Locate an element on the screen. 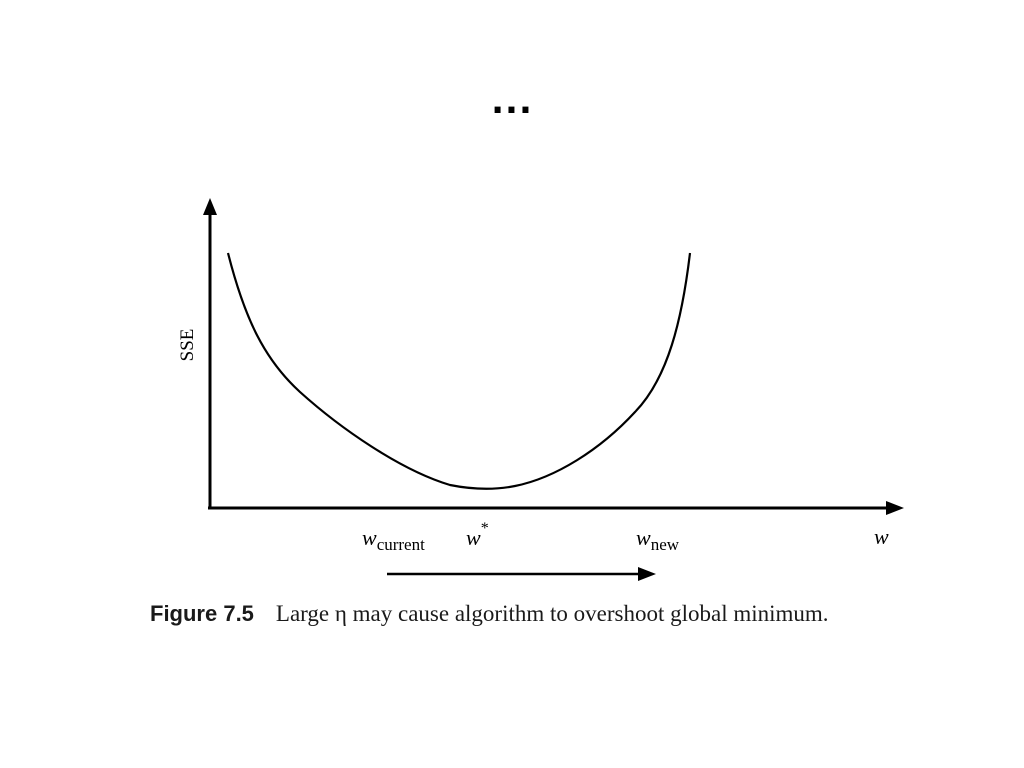 This screenshot has width=1024, height=768. w-new-sub: new is located at coordinates (665, 544).